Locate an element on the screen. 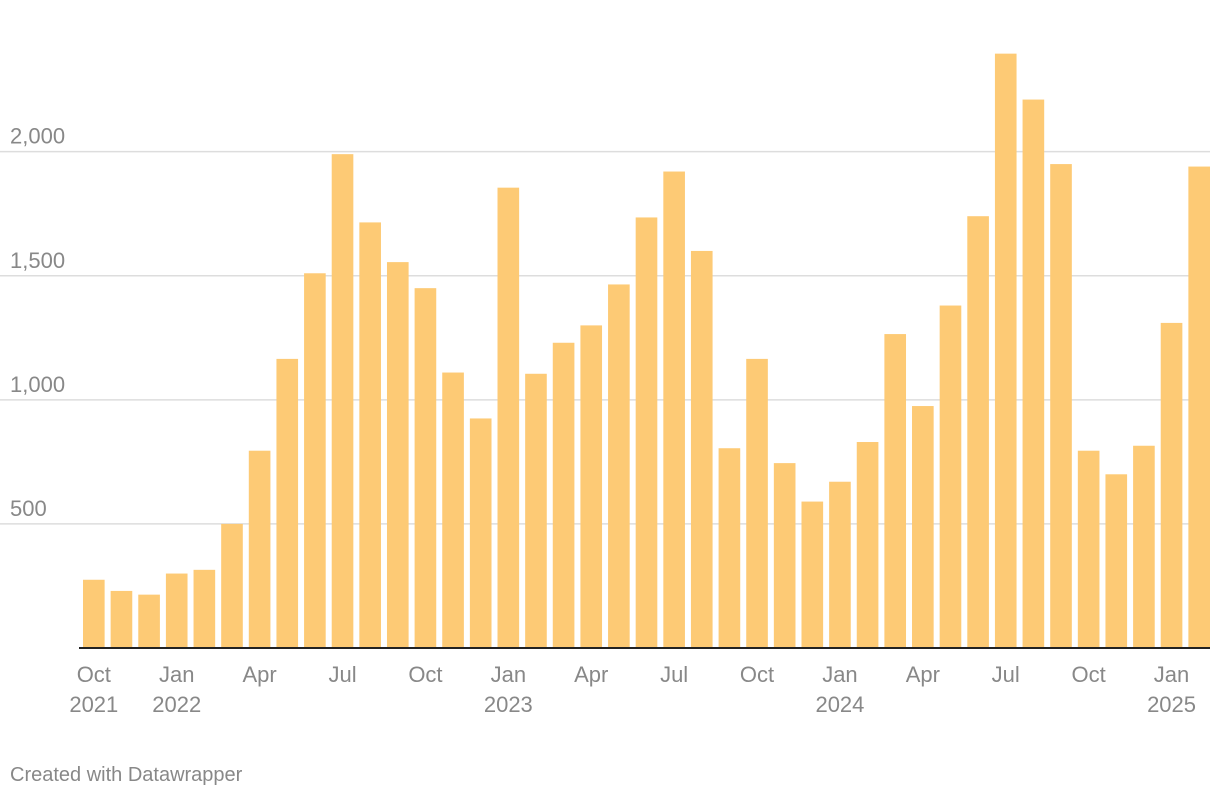 The width and height of the screenshot is (1220, 800). x-tick-label: 2024 is located at coordinates (839, 704).